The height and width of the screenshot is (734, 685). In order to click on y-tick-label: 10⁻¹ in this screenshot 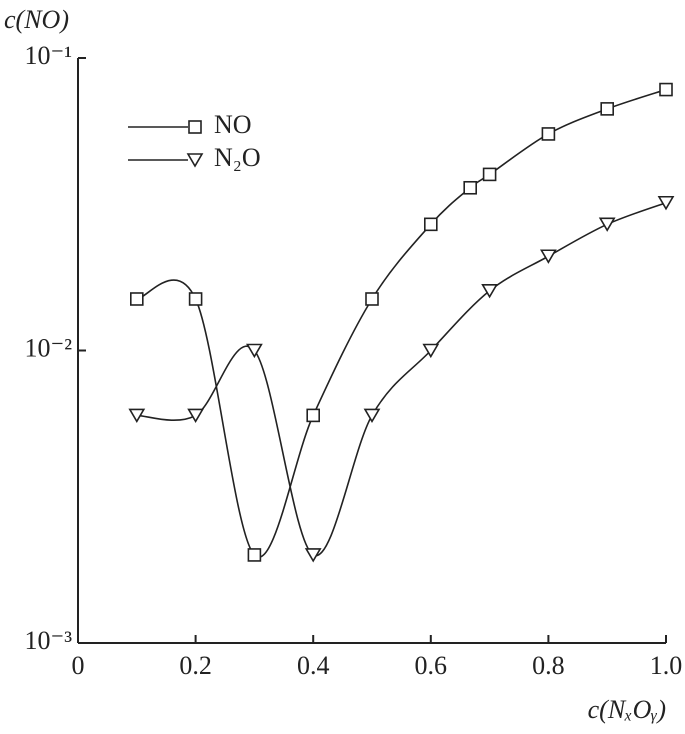, I will do `click(48, 55)`.